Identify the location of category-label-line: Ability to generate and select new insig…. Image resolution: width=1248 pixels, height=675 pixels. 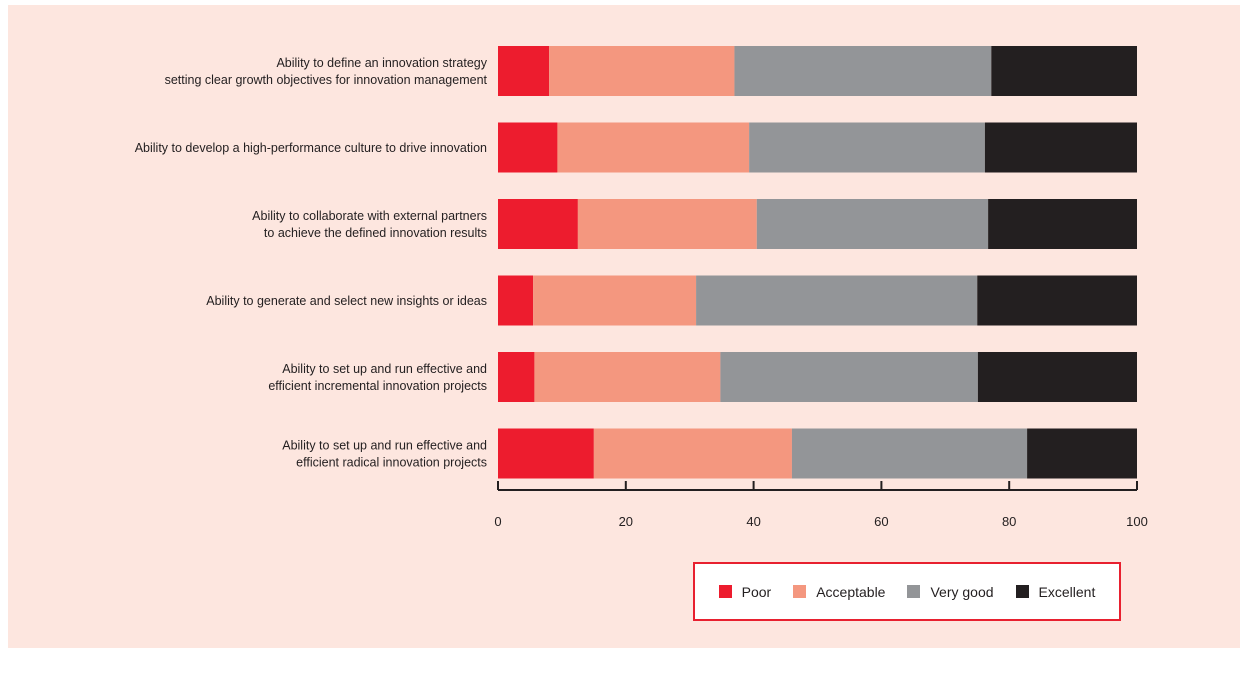
(346, 301).